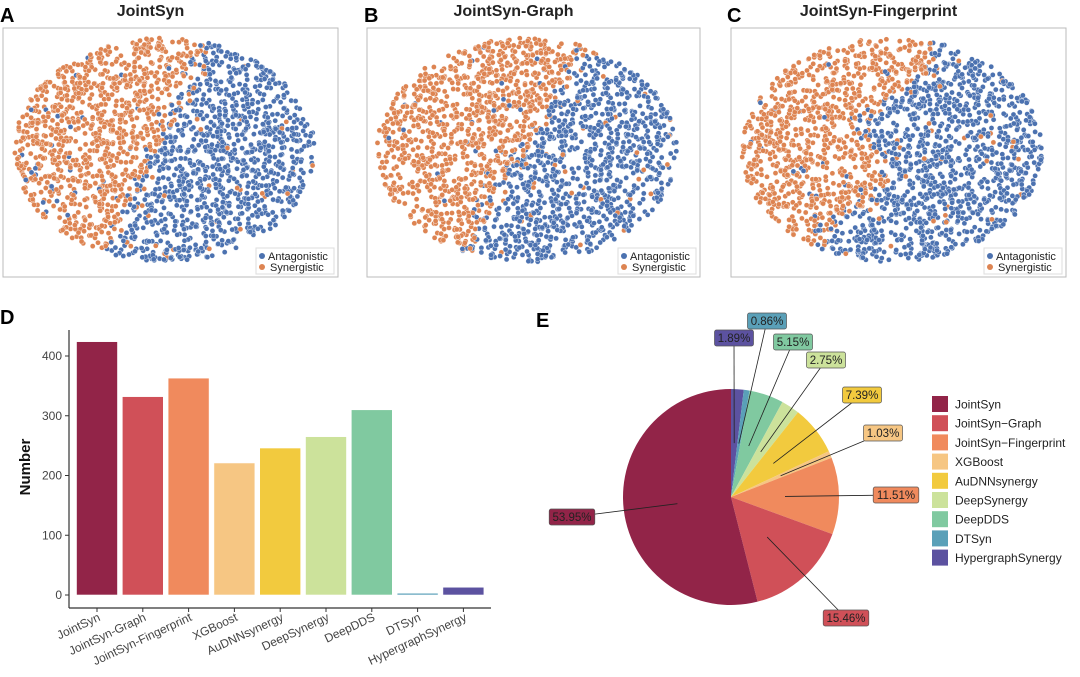  Describe the element at coordinates (297, 268) in the screenshot. I see `legend-label: Synergistic` at that location.